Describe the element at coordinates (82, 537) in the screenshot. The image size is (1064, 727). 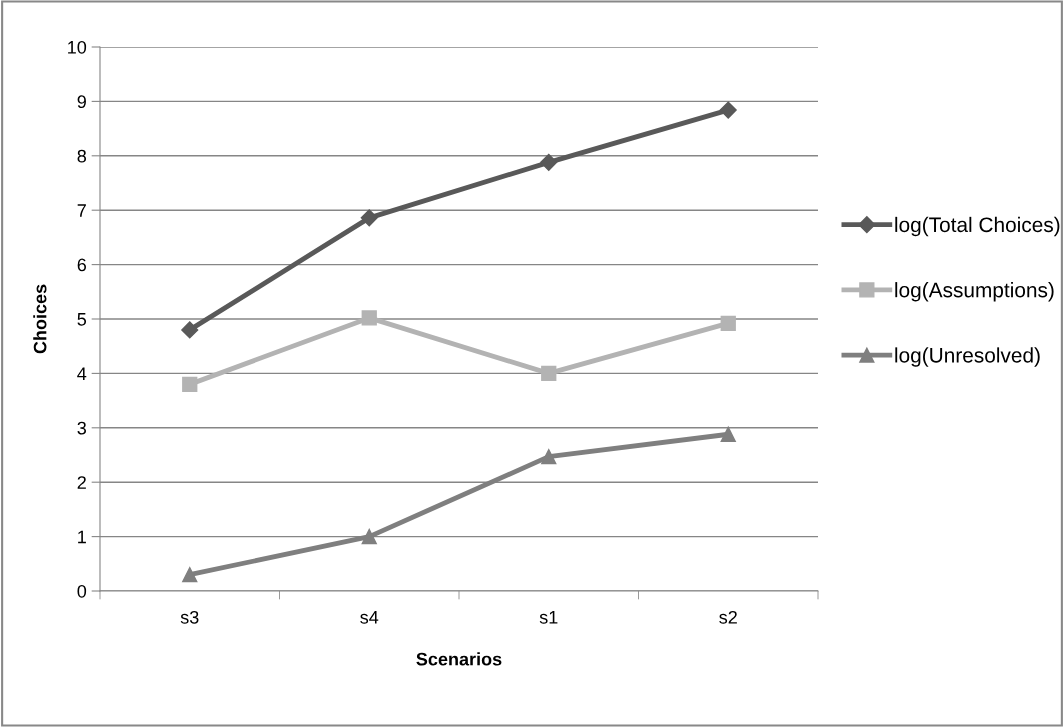
I see `y-tick-label: 1` at that location.